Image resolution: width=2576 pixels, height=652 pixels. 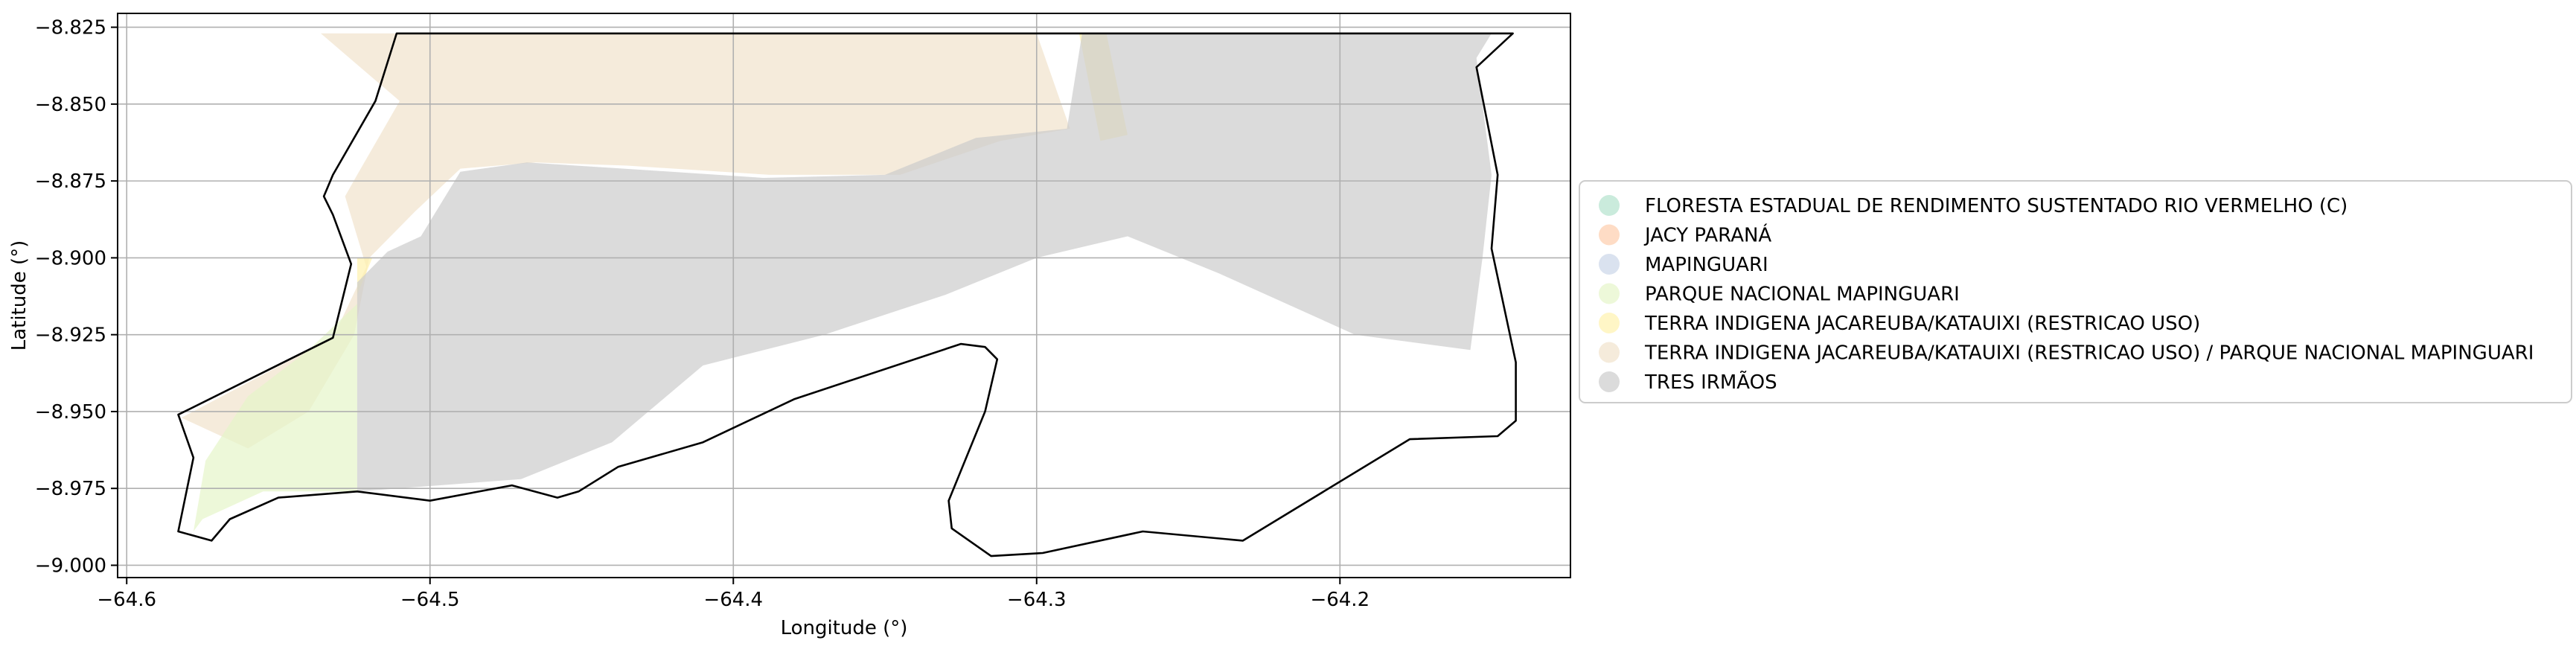 What do you see at coordinates (19, 295) in the screenshot?
I see `y-axis-title: Latitude (°)` at bounding box center [19, 295].